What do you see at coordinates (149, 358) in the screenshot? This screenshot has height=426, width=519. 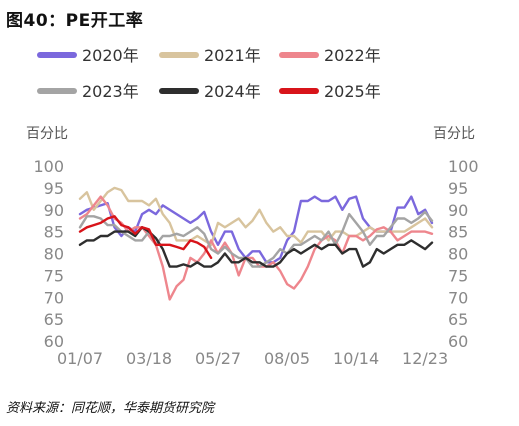 I see `x-tick-label: 03/18` at bounding box center [149, 358].